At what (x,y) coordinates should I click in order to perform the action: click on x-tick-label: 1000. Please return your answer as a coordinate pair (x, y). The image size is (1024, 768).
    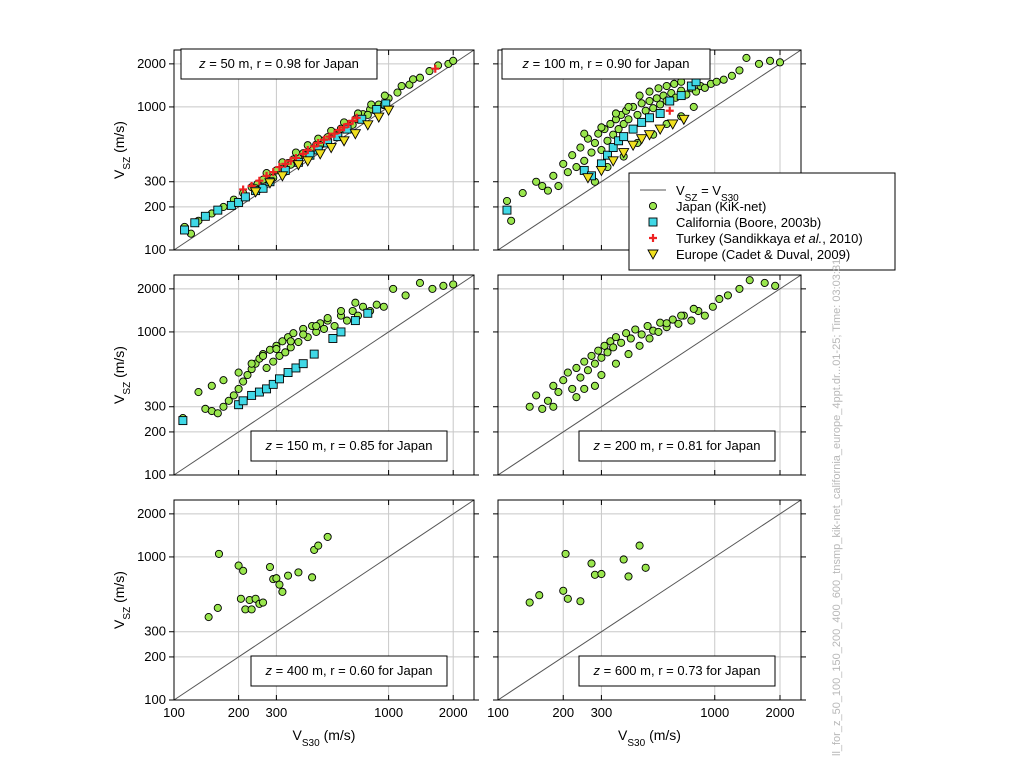
    Looking at the image, I should click on (714, 712).